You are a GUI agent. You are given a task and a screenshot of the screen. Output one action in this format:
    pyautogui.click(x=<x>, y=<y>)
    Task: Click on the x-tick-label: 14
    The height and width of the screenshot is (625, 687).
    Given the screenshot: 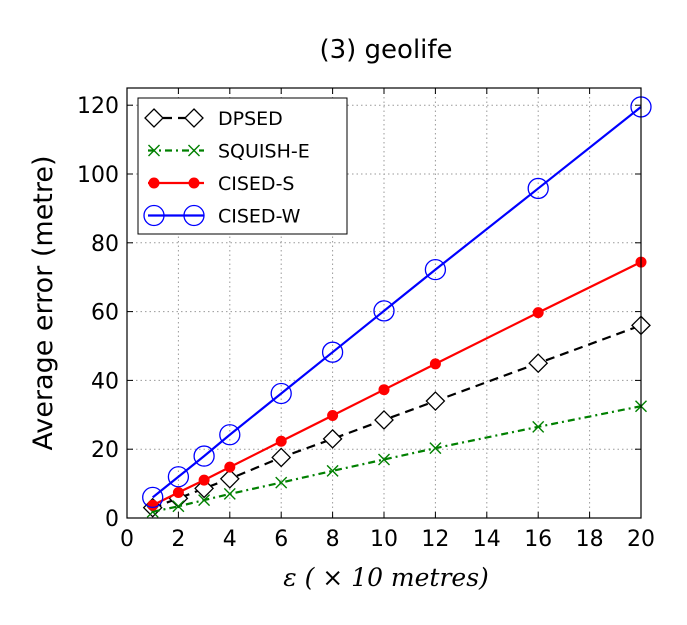 What is the action you would take?
    pyautogui.click(x=487, y=539)
    